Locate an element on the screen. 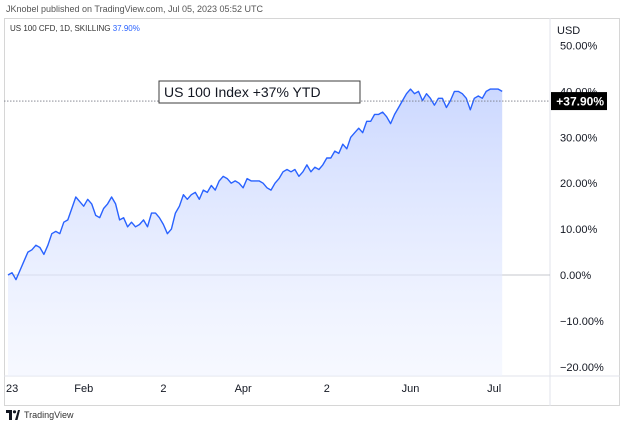  y-tick-label: 20.00% is located at coordinates (579, 184).